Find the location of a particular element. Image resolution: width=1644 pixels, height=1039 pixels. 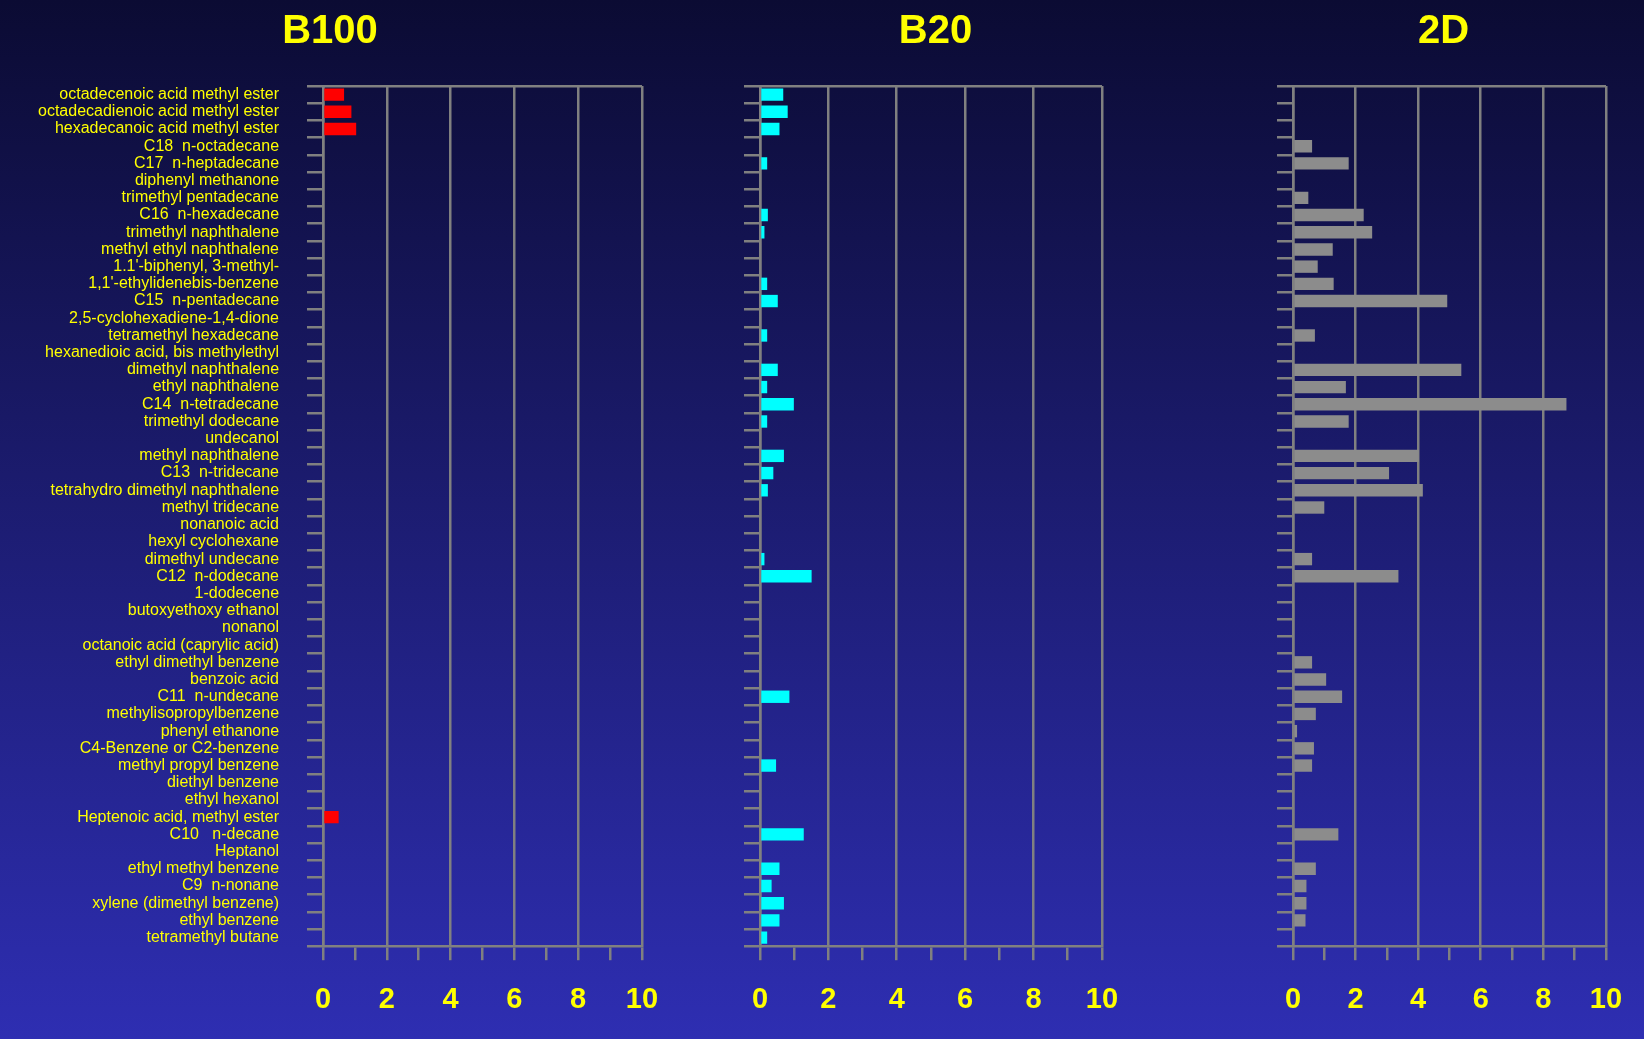

y-tick-label: ethyl dimethyl benzene is located at coordinates (197, 661).